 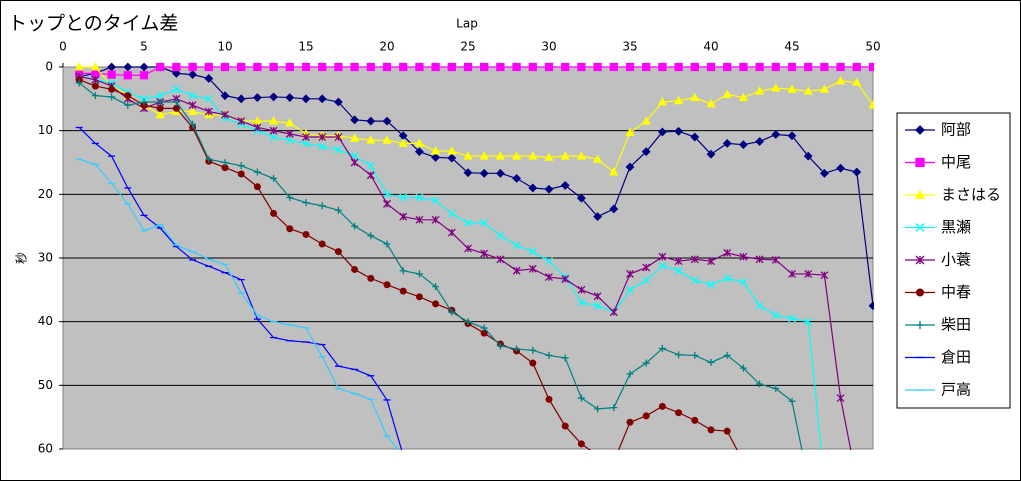 I want to click on y-tick-label: 10, so click(x=45, y=130).